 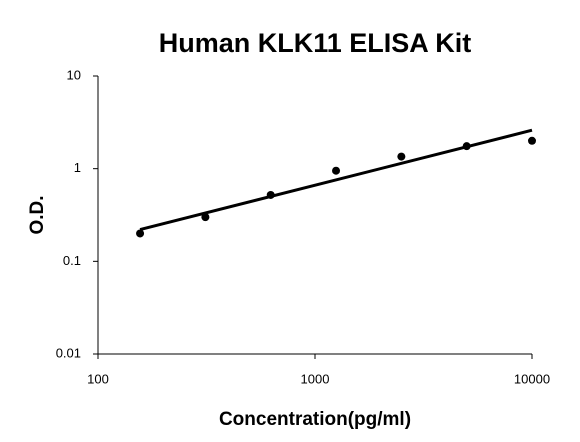 What do you see at coordinates (315, 419) in the screenshot?
I see `x-axis-label: Concentration(pg/ml)` at bounding box center [315, 419].